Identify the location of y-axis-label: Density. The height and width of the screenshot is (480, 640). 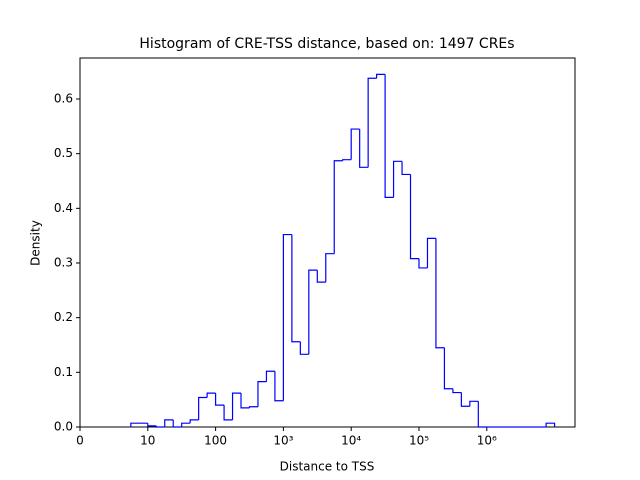
(36, 243).